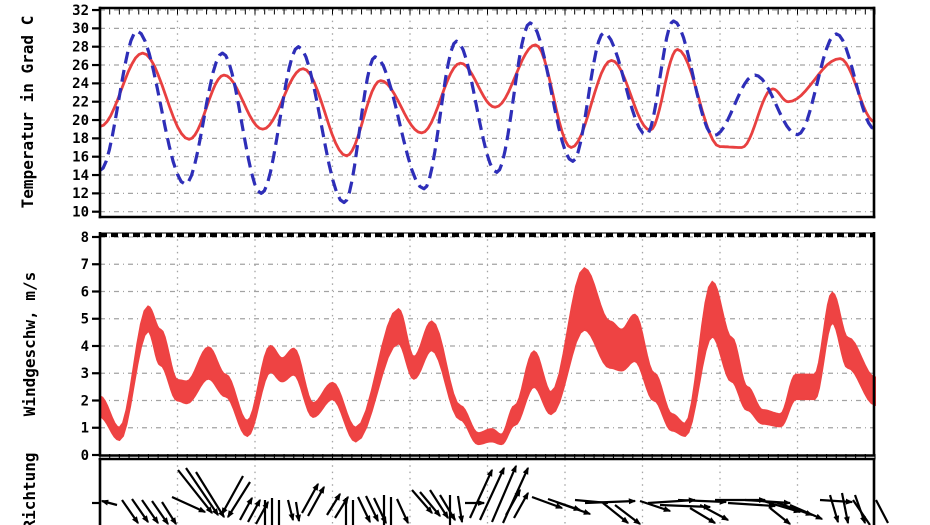 This screenshot has height=525, width=930. What do you see at coordinates (80, 194) in the screenshot?
I see `y-tick-label: 12` at bounding box center [80, 194].